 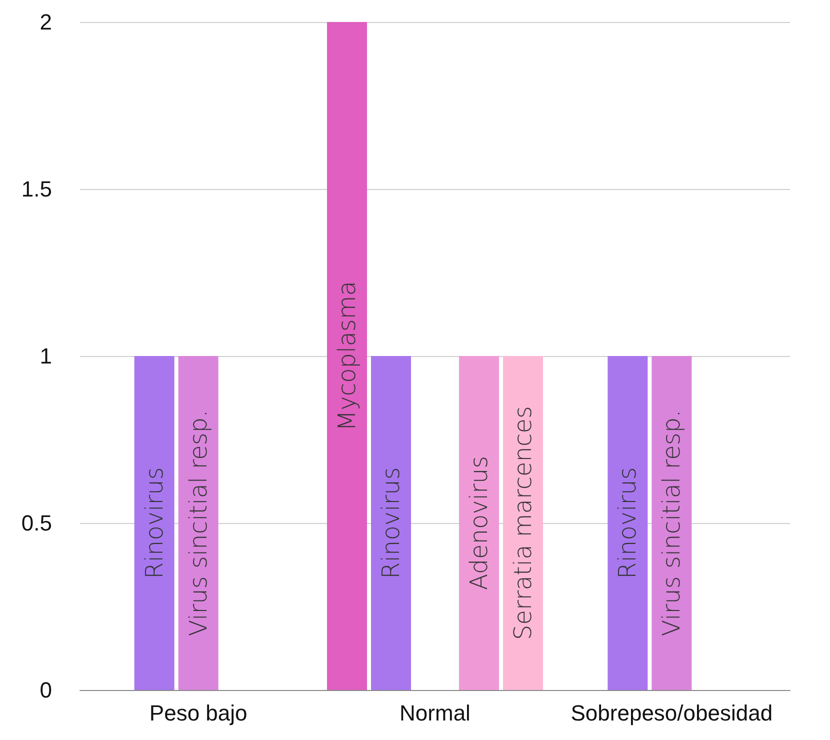 I want to click on series-label: Rinovirus, so click(x=154, y=523).